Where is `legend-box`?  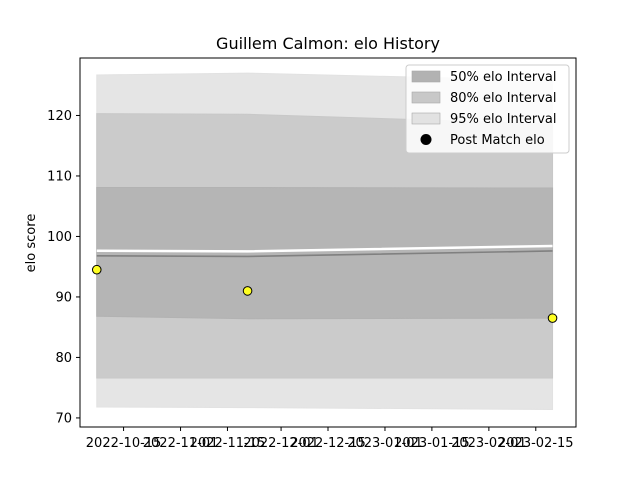 legend-box is located at coordinates (487, 109).